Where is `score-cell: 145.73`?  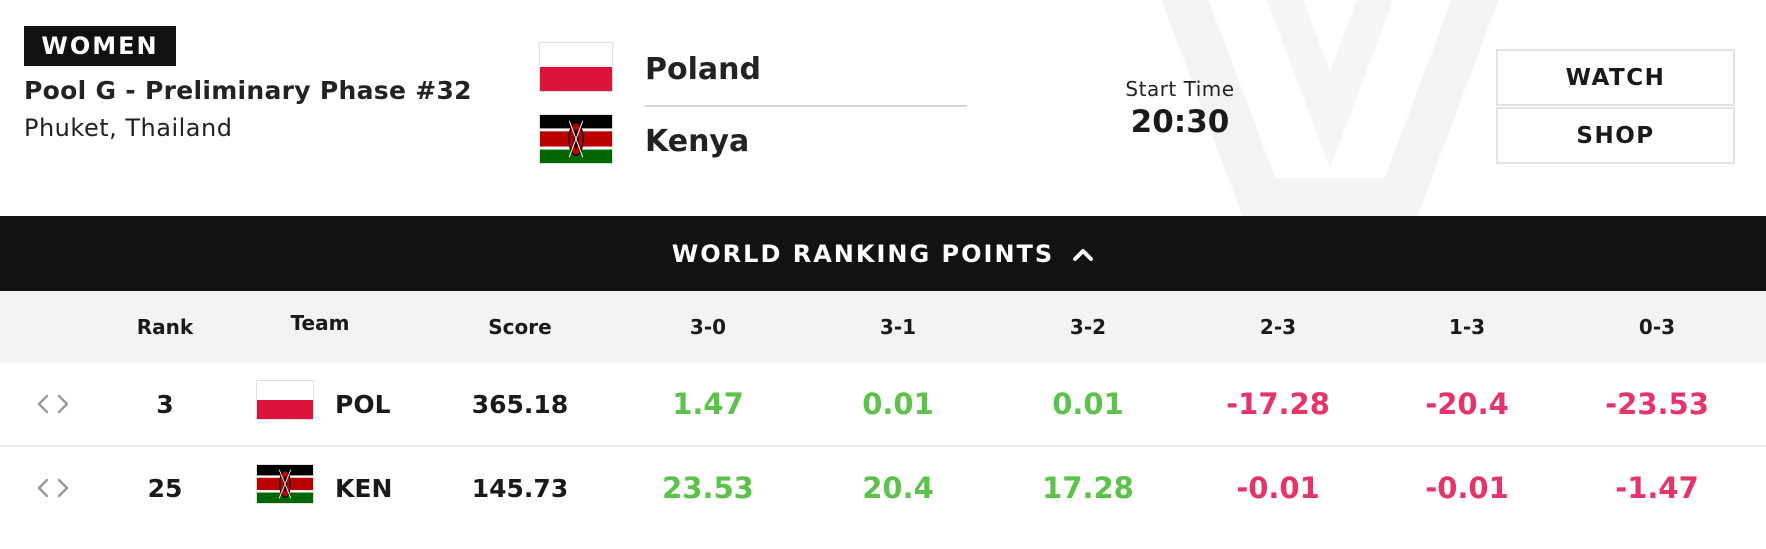
score-cell: 145.73 is located at coordinates (520, 488).